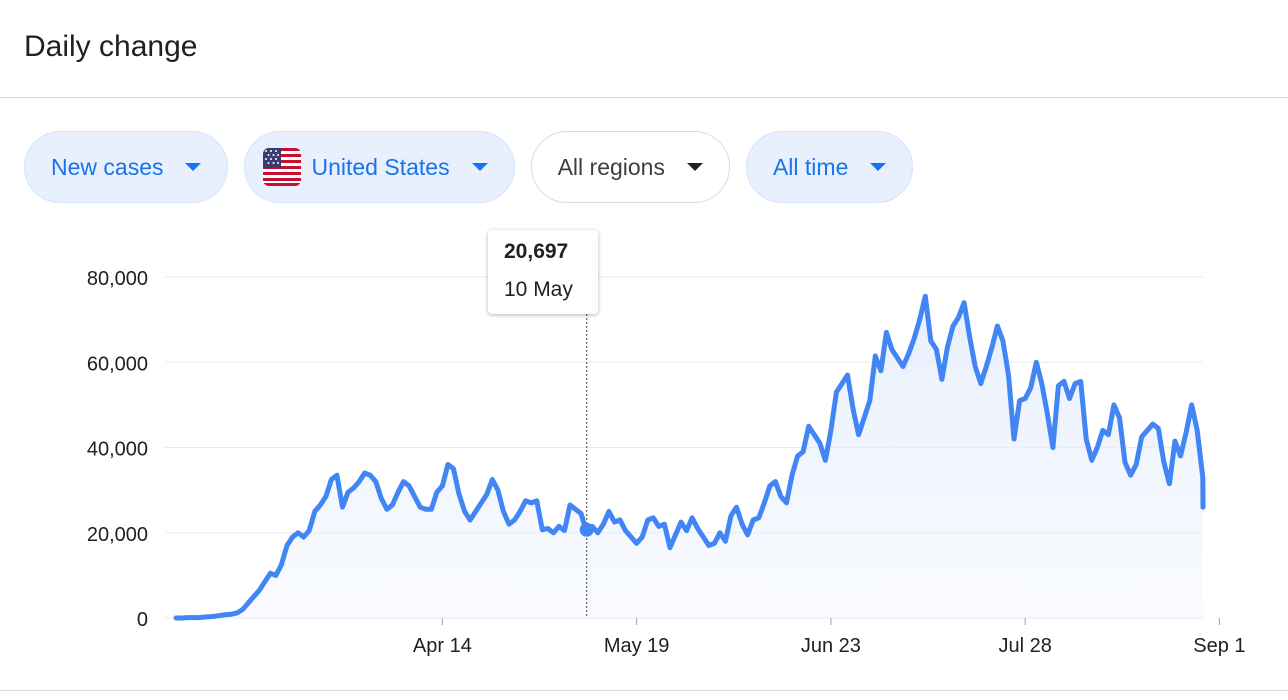  What do you see at coordinates (611, 166) in the screenshot?
I see `region-dropdown-label: All regions` at bounding box center [611, 166].